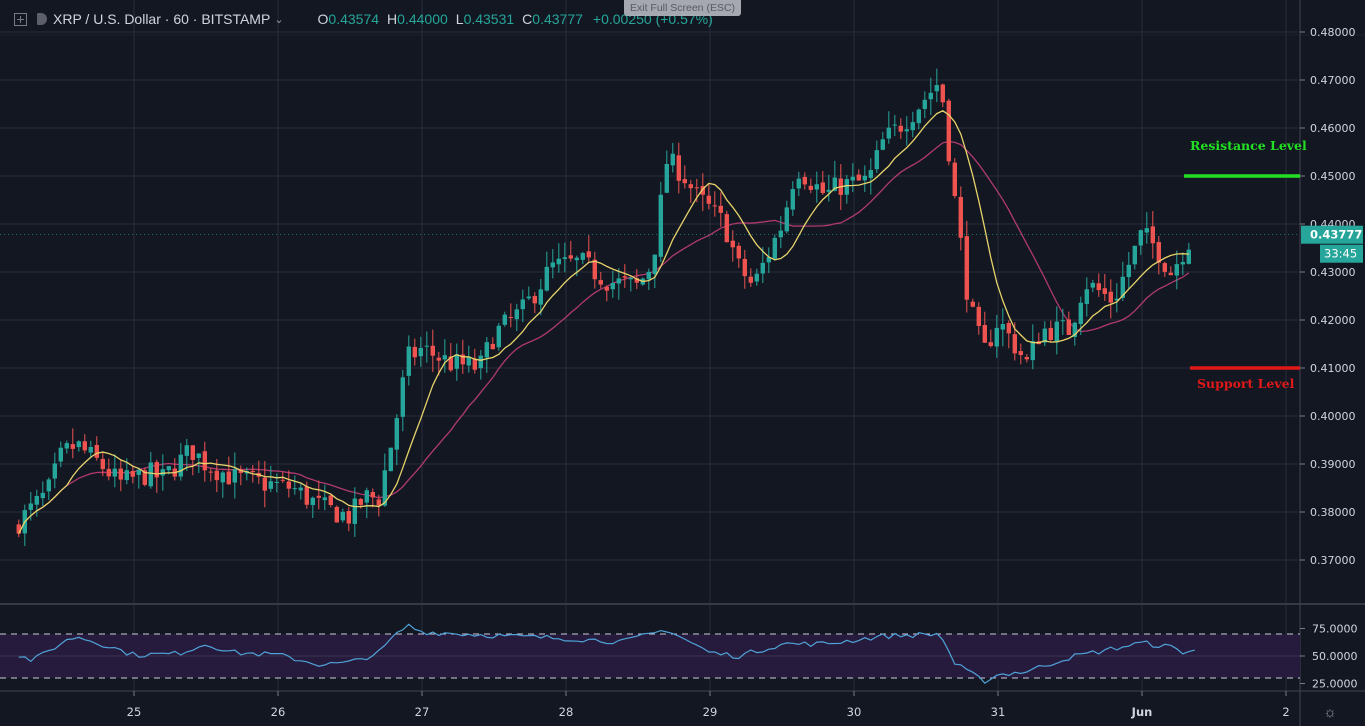  Describe the element at coordinates (1285, 712) in the screenshot. I see `svg-text: 2` at that location.